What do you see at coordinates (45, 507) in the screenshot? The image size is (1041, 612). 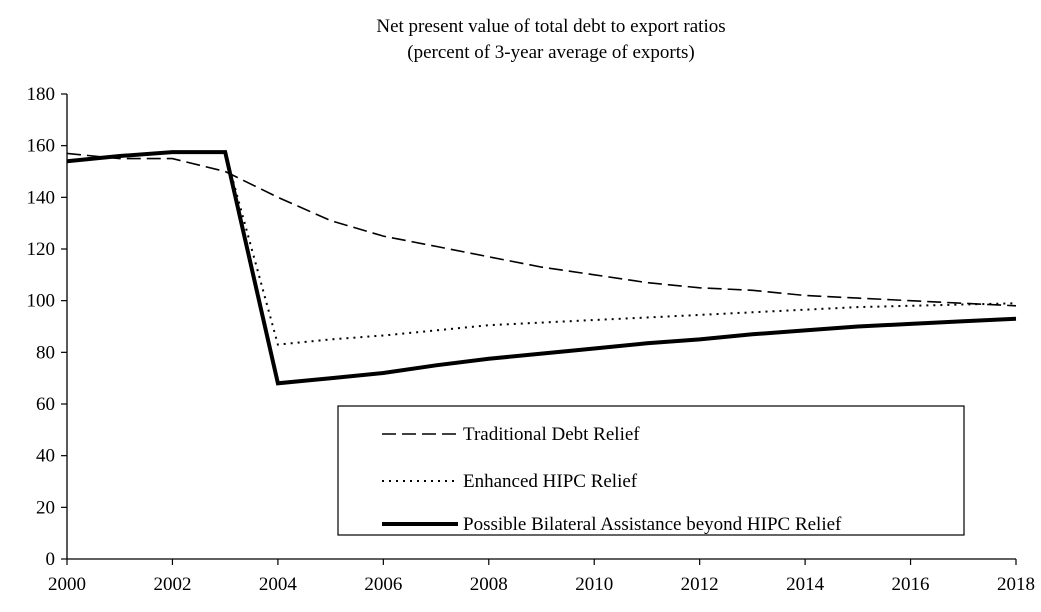 I see `y-tick-label: 20` at bounding box center [45, 507].